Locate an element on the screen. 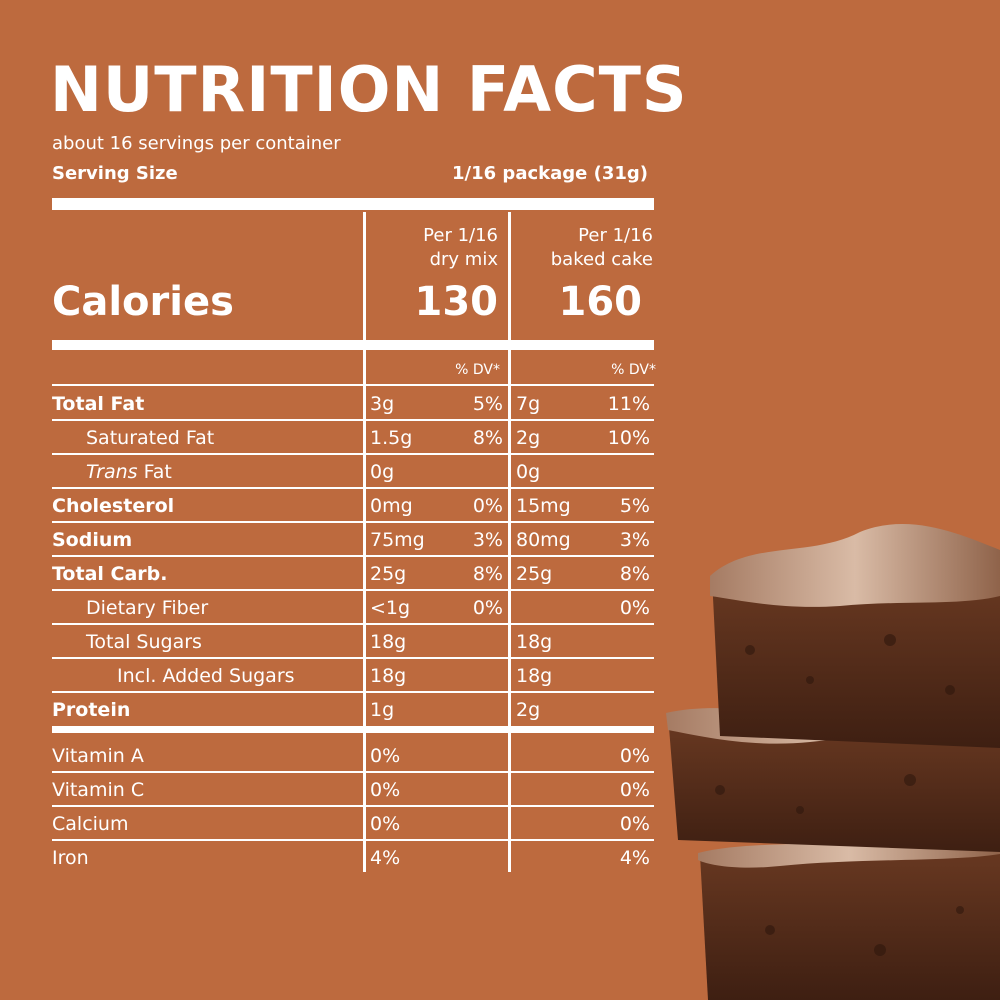 This screenshot has width=1000, height=1000. vitamin-label: Iron is located at coordinates (70, 858).